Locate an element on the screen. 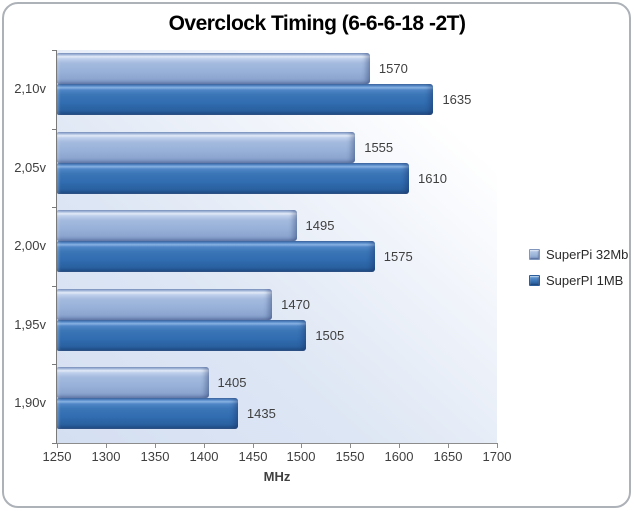 This screenshot has width=634, height=511. data-label-superpi-1mb-1-95v: 1505 is located at coordinates (330, 335).